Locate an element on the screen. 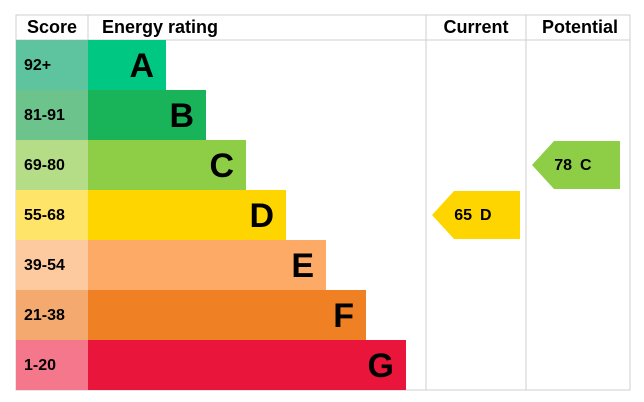 The width and height of the screenshot is (644, 402). rating-letter: D is located at coordinates (261, 216).